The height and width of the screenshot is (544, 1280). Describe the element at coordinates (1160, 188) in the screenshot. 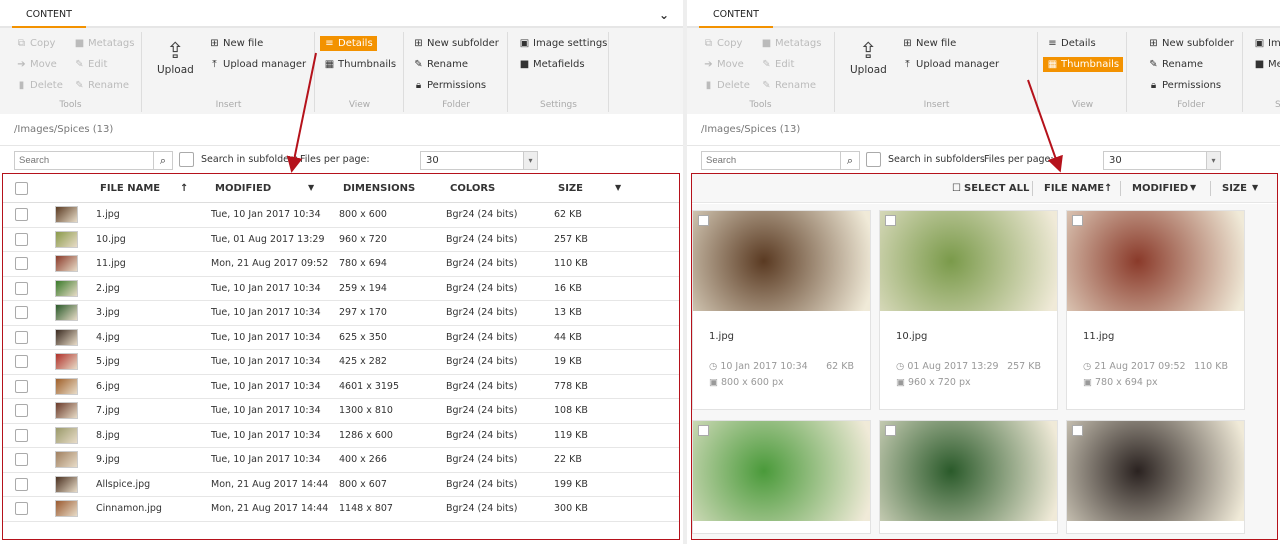

I see `sort-modified: MODIFIED` at that location.